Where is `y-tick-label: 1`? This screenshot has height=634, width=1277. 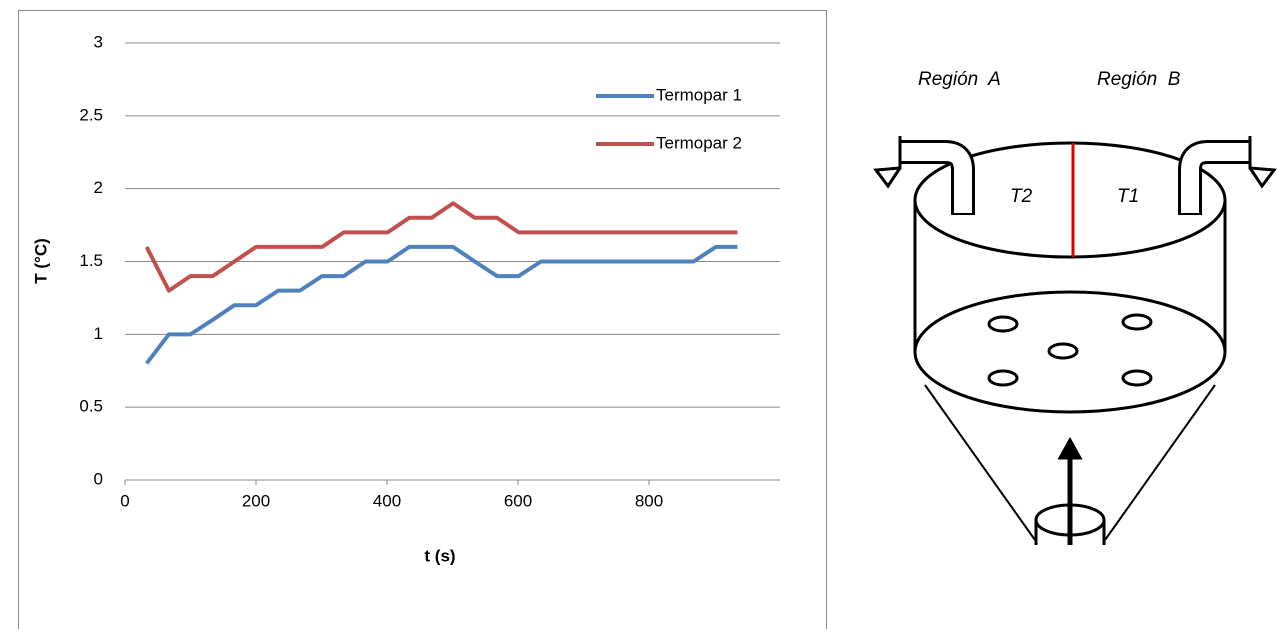
y-tick-label: 1 is located at coordinates (98, 333).